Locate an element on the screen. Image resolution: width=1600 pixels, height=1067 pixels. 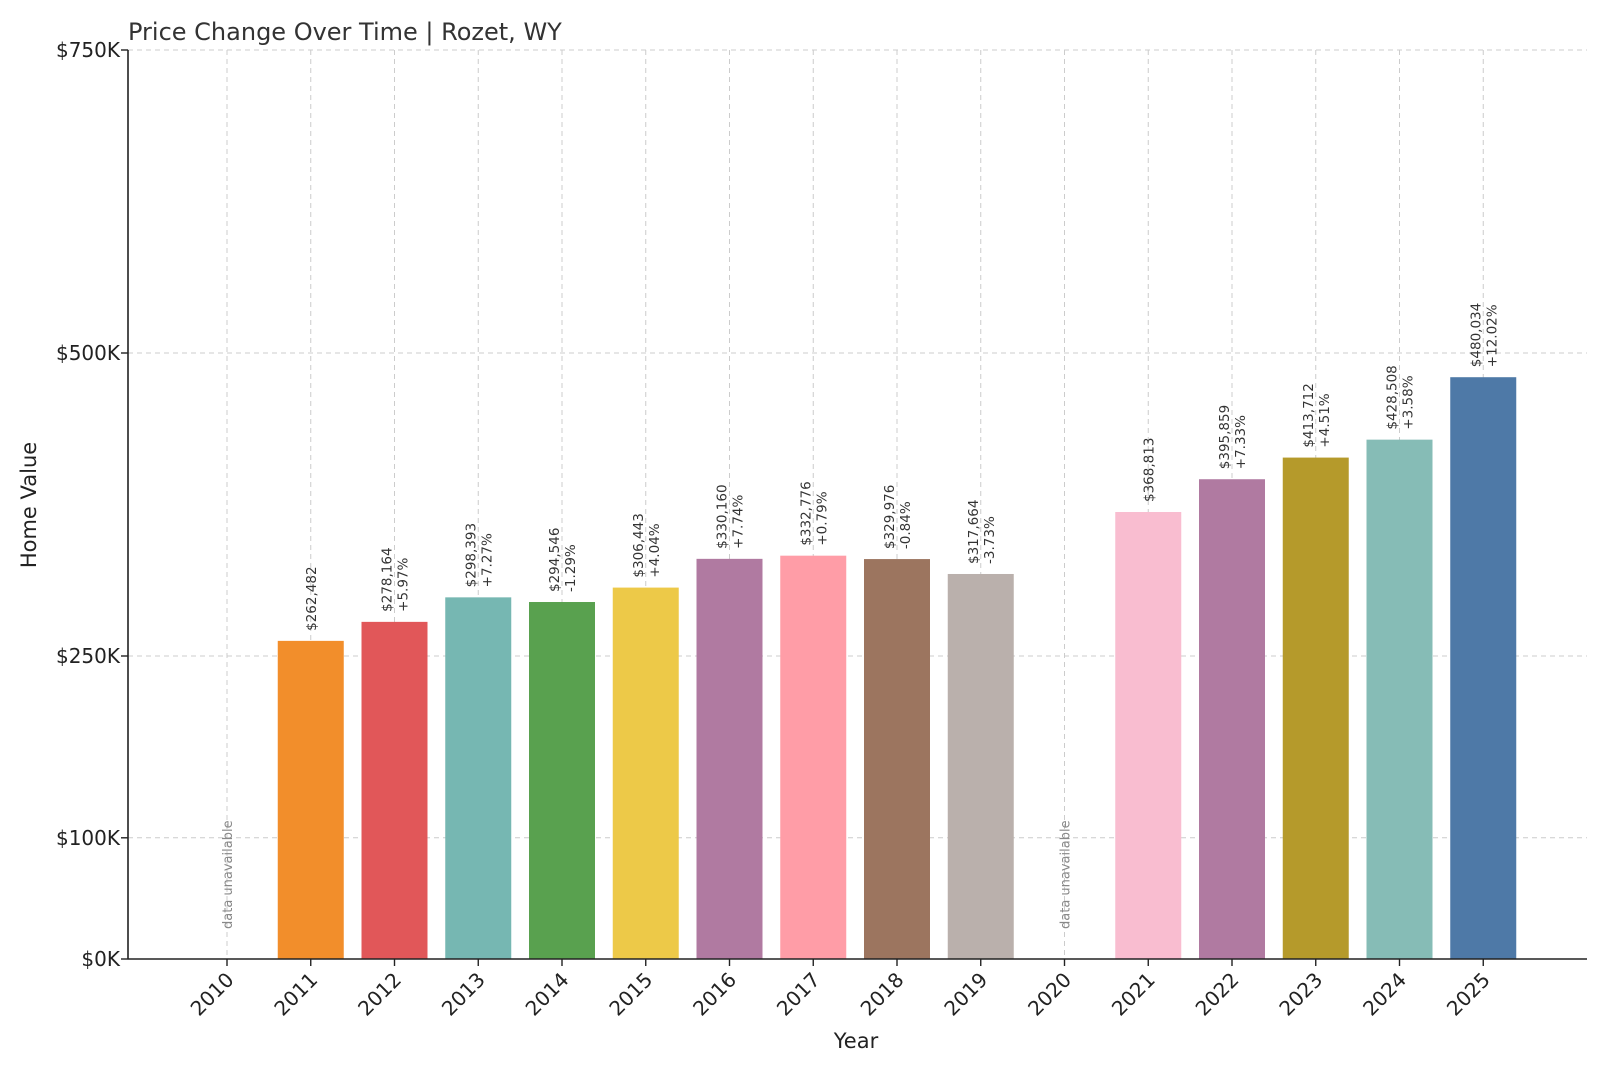
x-tick-label: 2013 is located at coordinates (463, 994).